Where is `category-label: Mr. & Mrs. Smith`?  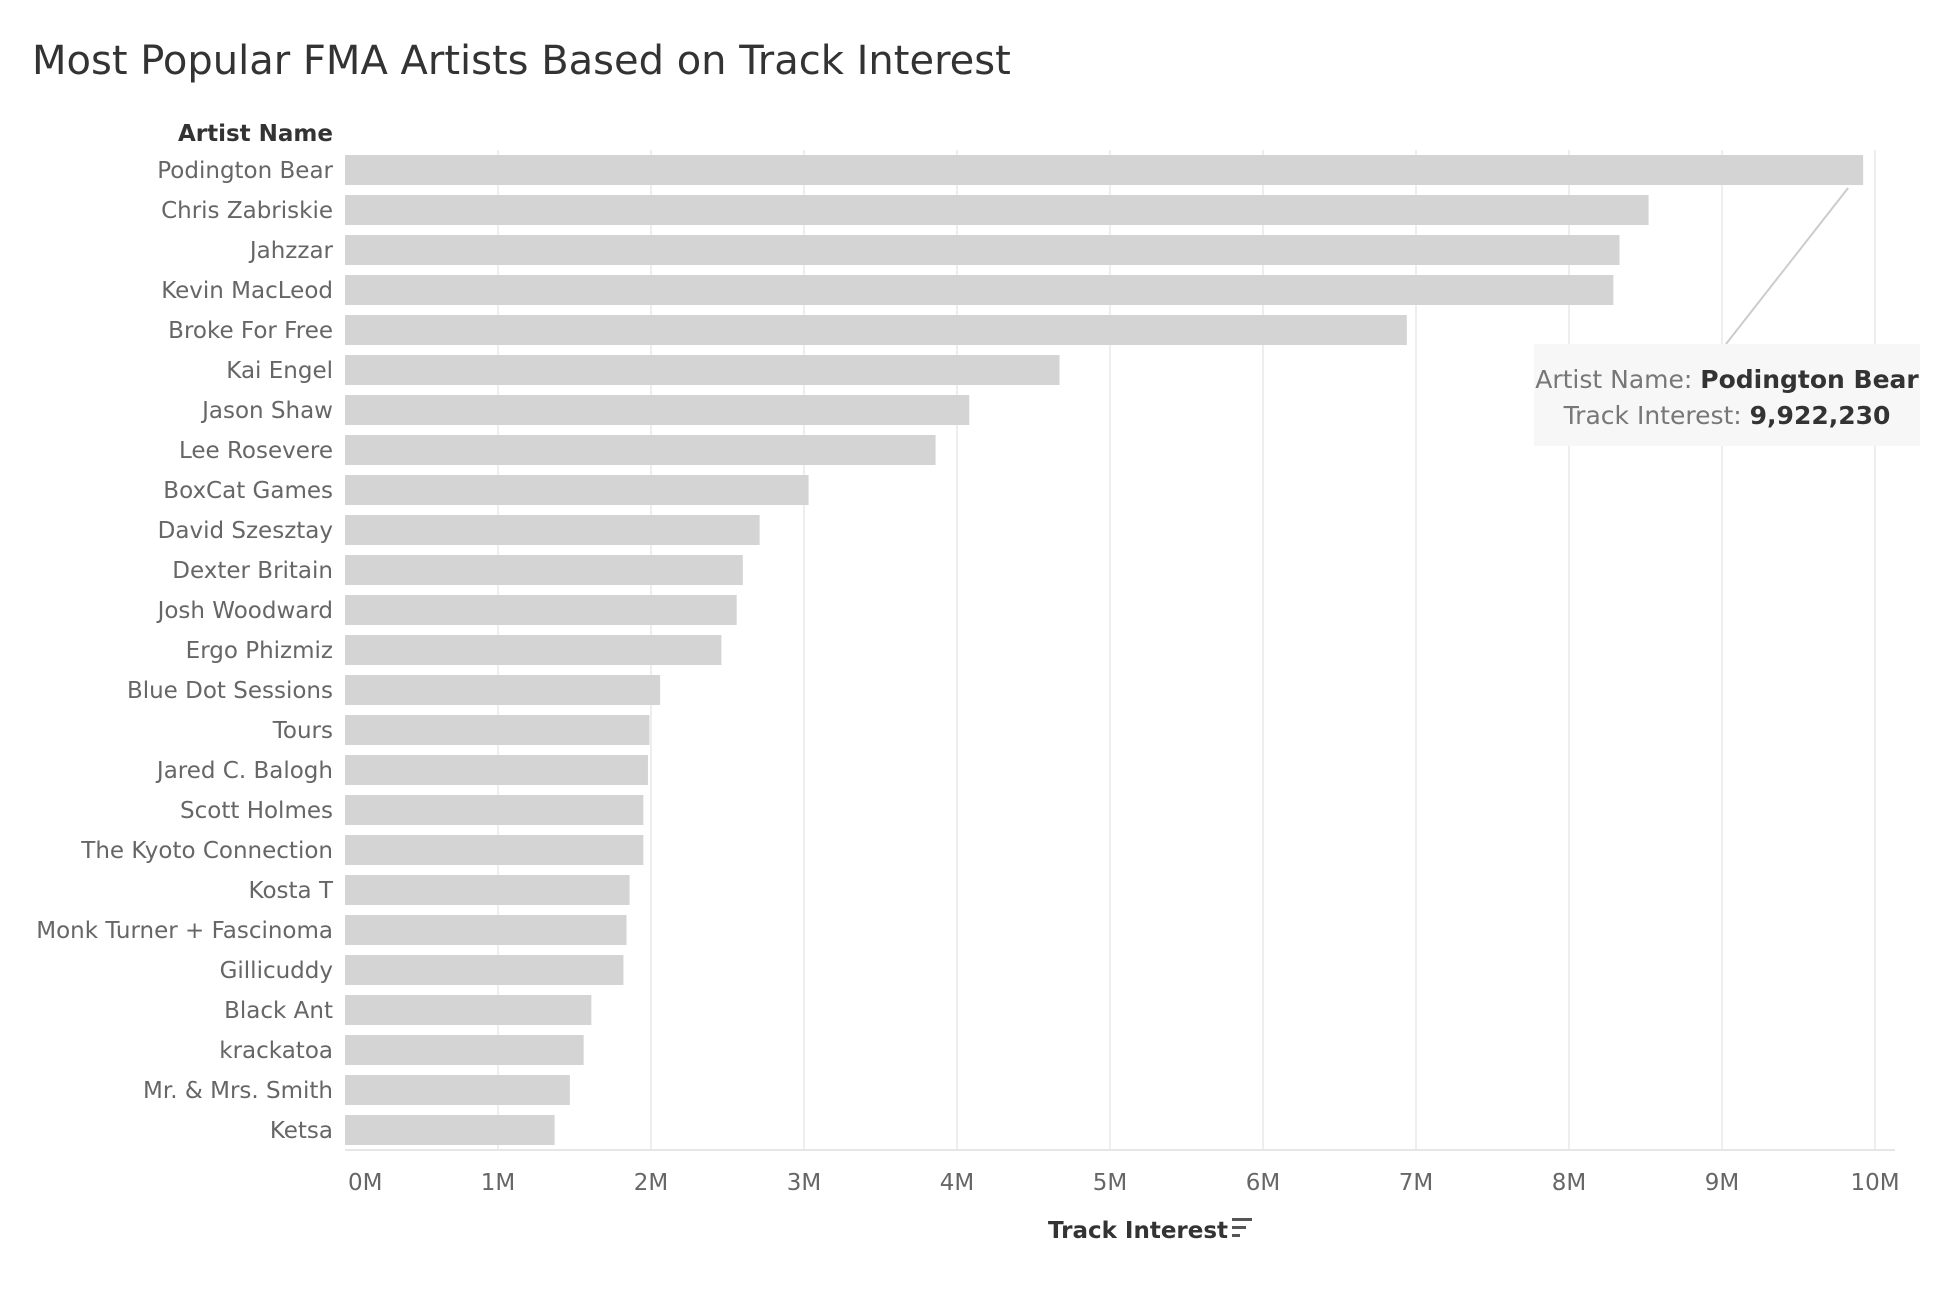
category-label: Mr. & Mrs. Smith is located at coordinates (238, 1091).